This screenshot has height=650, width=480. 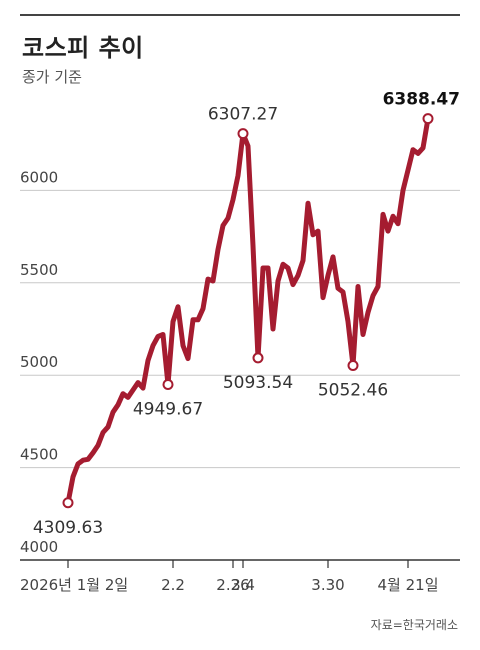 What do you see at coordinates (39, 455) in the screenshot?
I see `y-tick-label: 4500` at bounding box center [39, 455].